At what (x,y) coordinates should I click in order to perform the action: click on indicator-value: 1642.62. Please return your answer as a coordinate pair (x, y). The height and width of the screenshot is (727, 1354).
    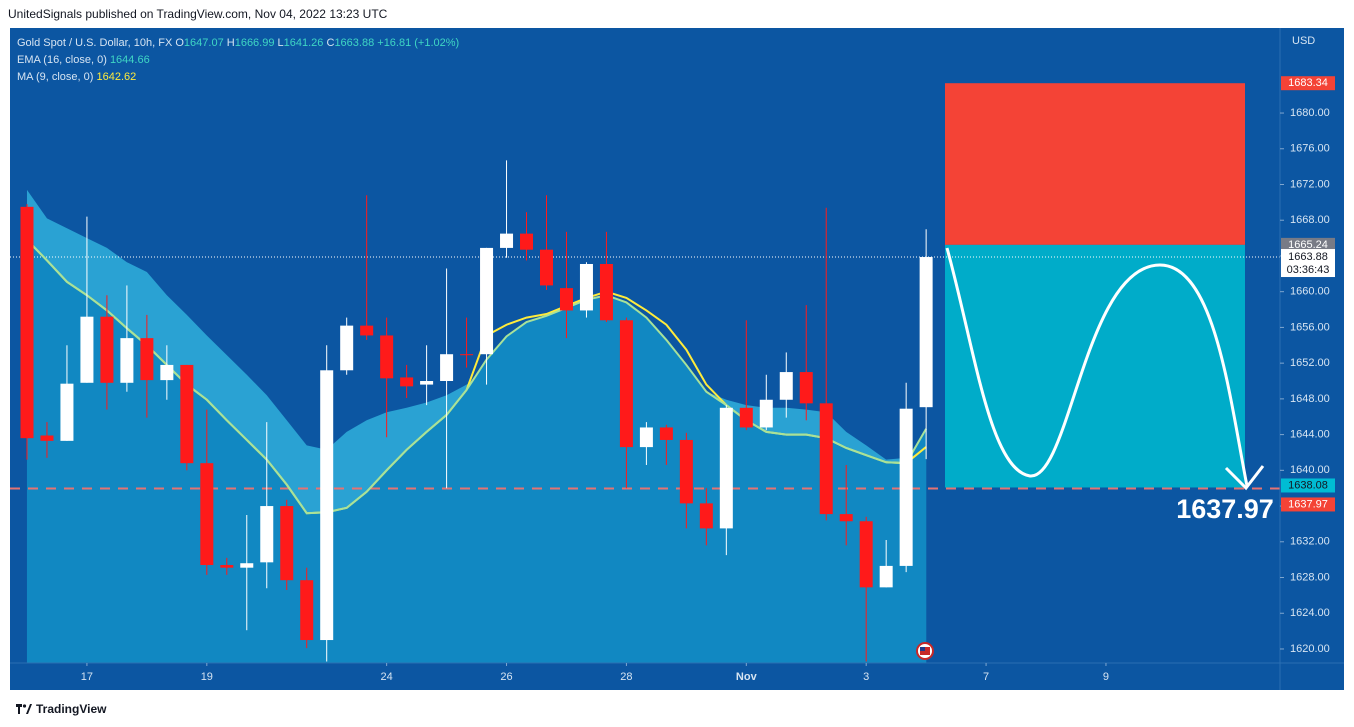
    Looking at the image, I should click on (116, 77).